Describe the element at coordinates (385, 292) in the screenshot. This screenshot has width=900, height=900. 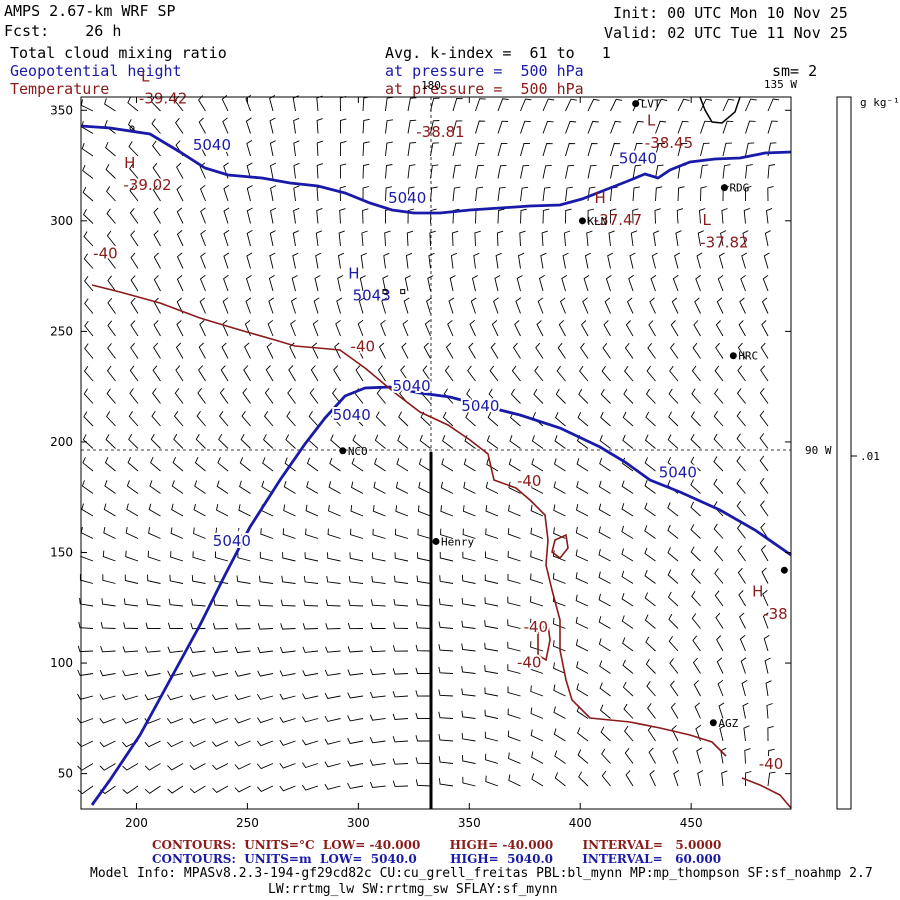
I see `small-marker` at that location.